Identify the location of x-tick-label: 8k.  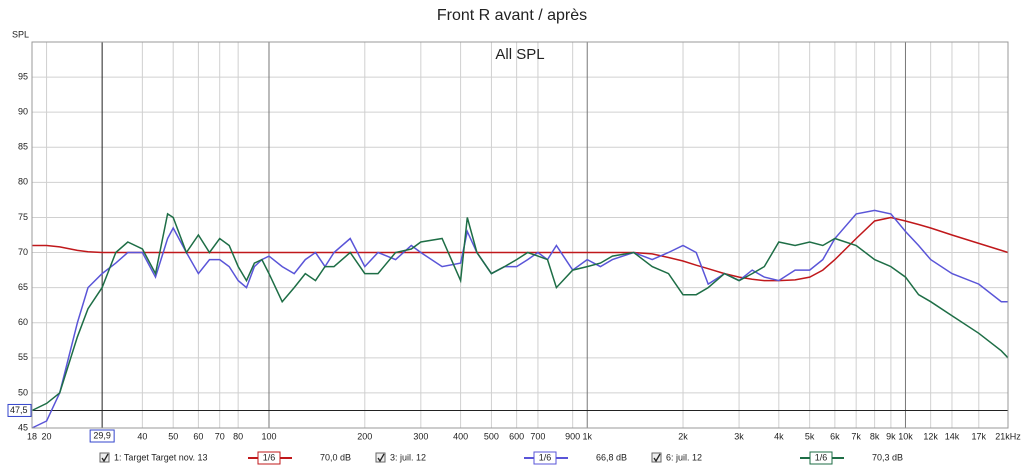
(875, 436).